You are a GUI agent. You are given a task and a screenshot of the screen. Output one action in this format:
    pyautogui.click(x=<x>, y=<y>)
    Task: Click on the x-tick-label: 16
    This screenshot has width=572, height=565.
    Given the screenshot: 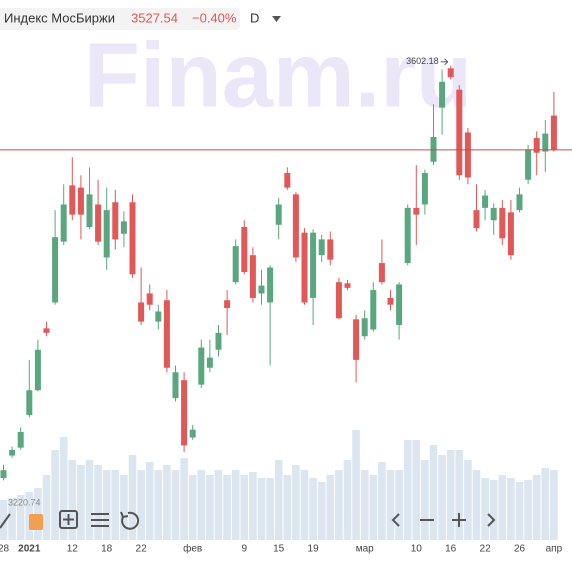 What is the action you would take?
    pyautogui.click(x=451, y=549)
    